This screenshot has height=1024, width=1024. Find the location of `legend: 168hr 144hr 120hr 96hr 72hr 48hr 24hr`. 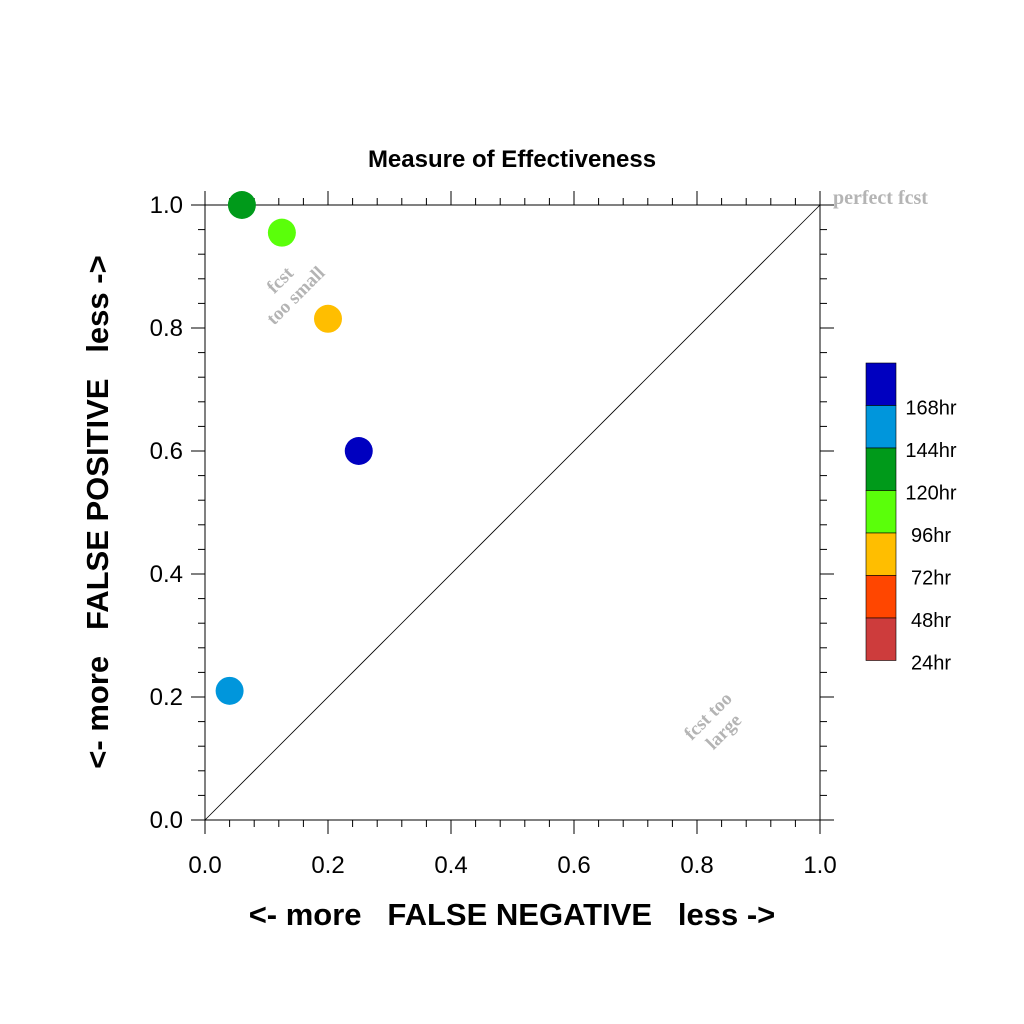

legend: 168hr 144hr 120hr 96hr 72hr 48hr 24hr is located at coordinates (911, 518).